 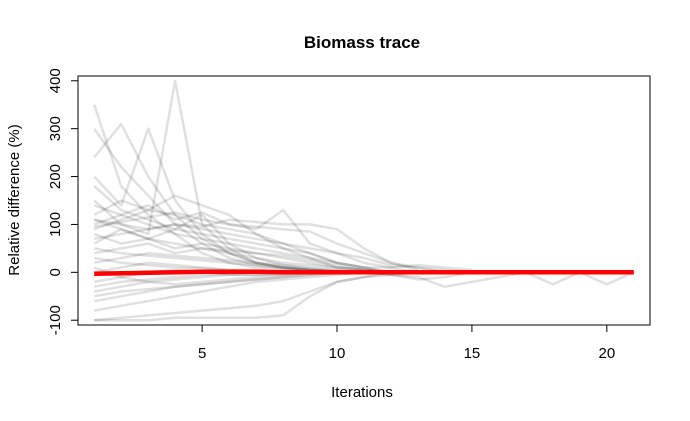 I want to click on y-tick-label: 400, so click(x=55, y=80).